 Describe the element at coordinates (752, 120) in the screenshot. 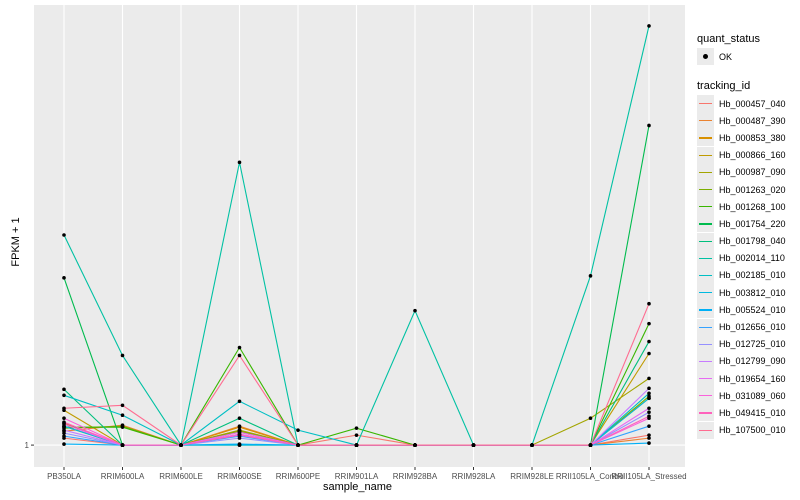

I see `legend-label: Hb_000487_390` at that location.